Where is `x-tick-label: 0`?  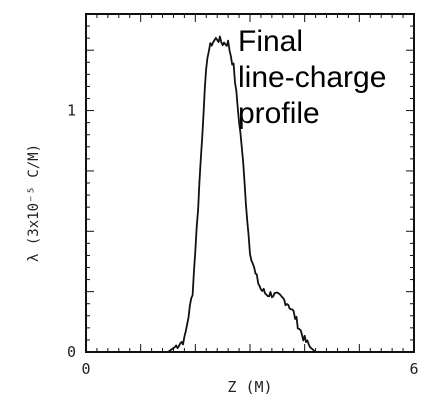
x-tick-label: 0 is located at coordinates (85, 369).